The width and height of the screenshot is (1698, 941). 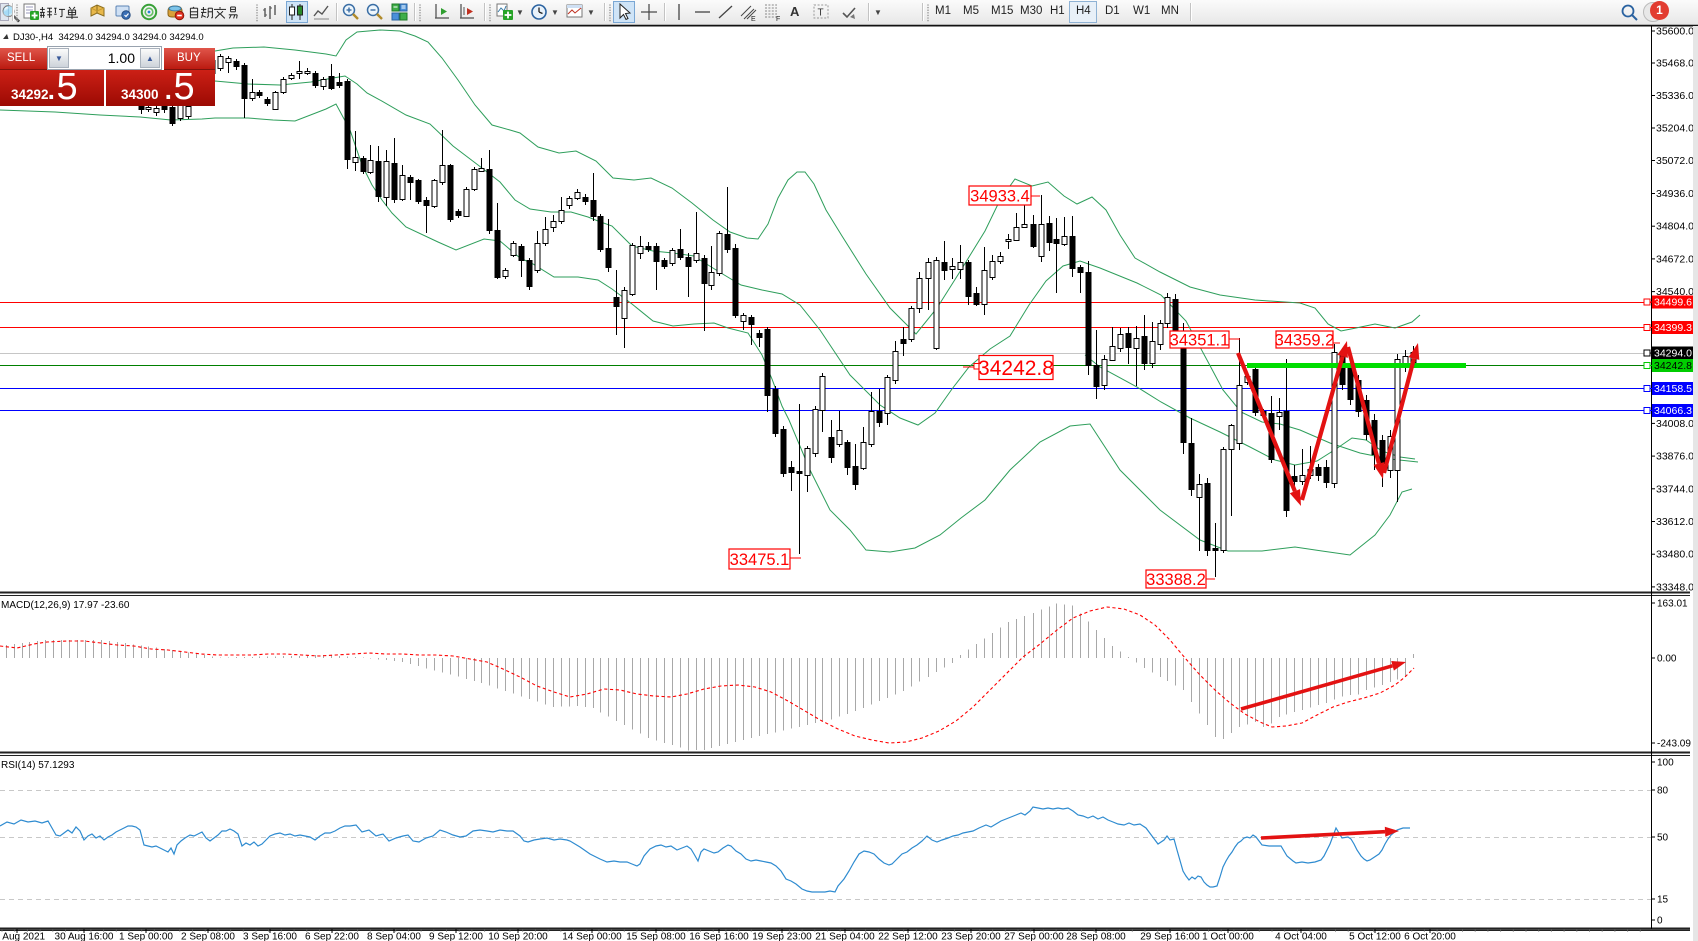 I want to click on svg-text: 34399.3, so click(x=1673, y=328).